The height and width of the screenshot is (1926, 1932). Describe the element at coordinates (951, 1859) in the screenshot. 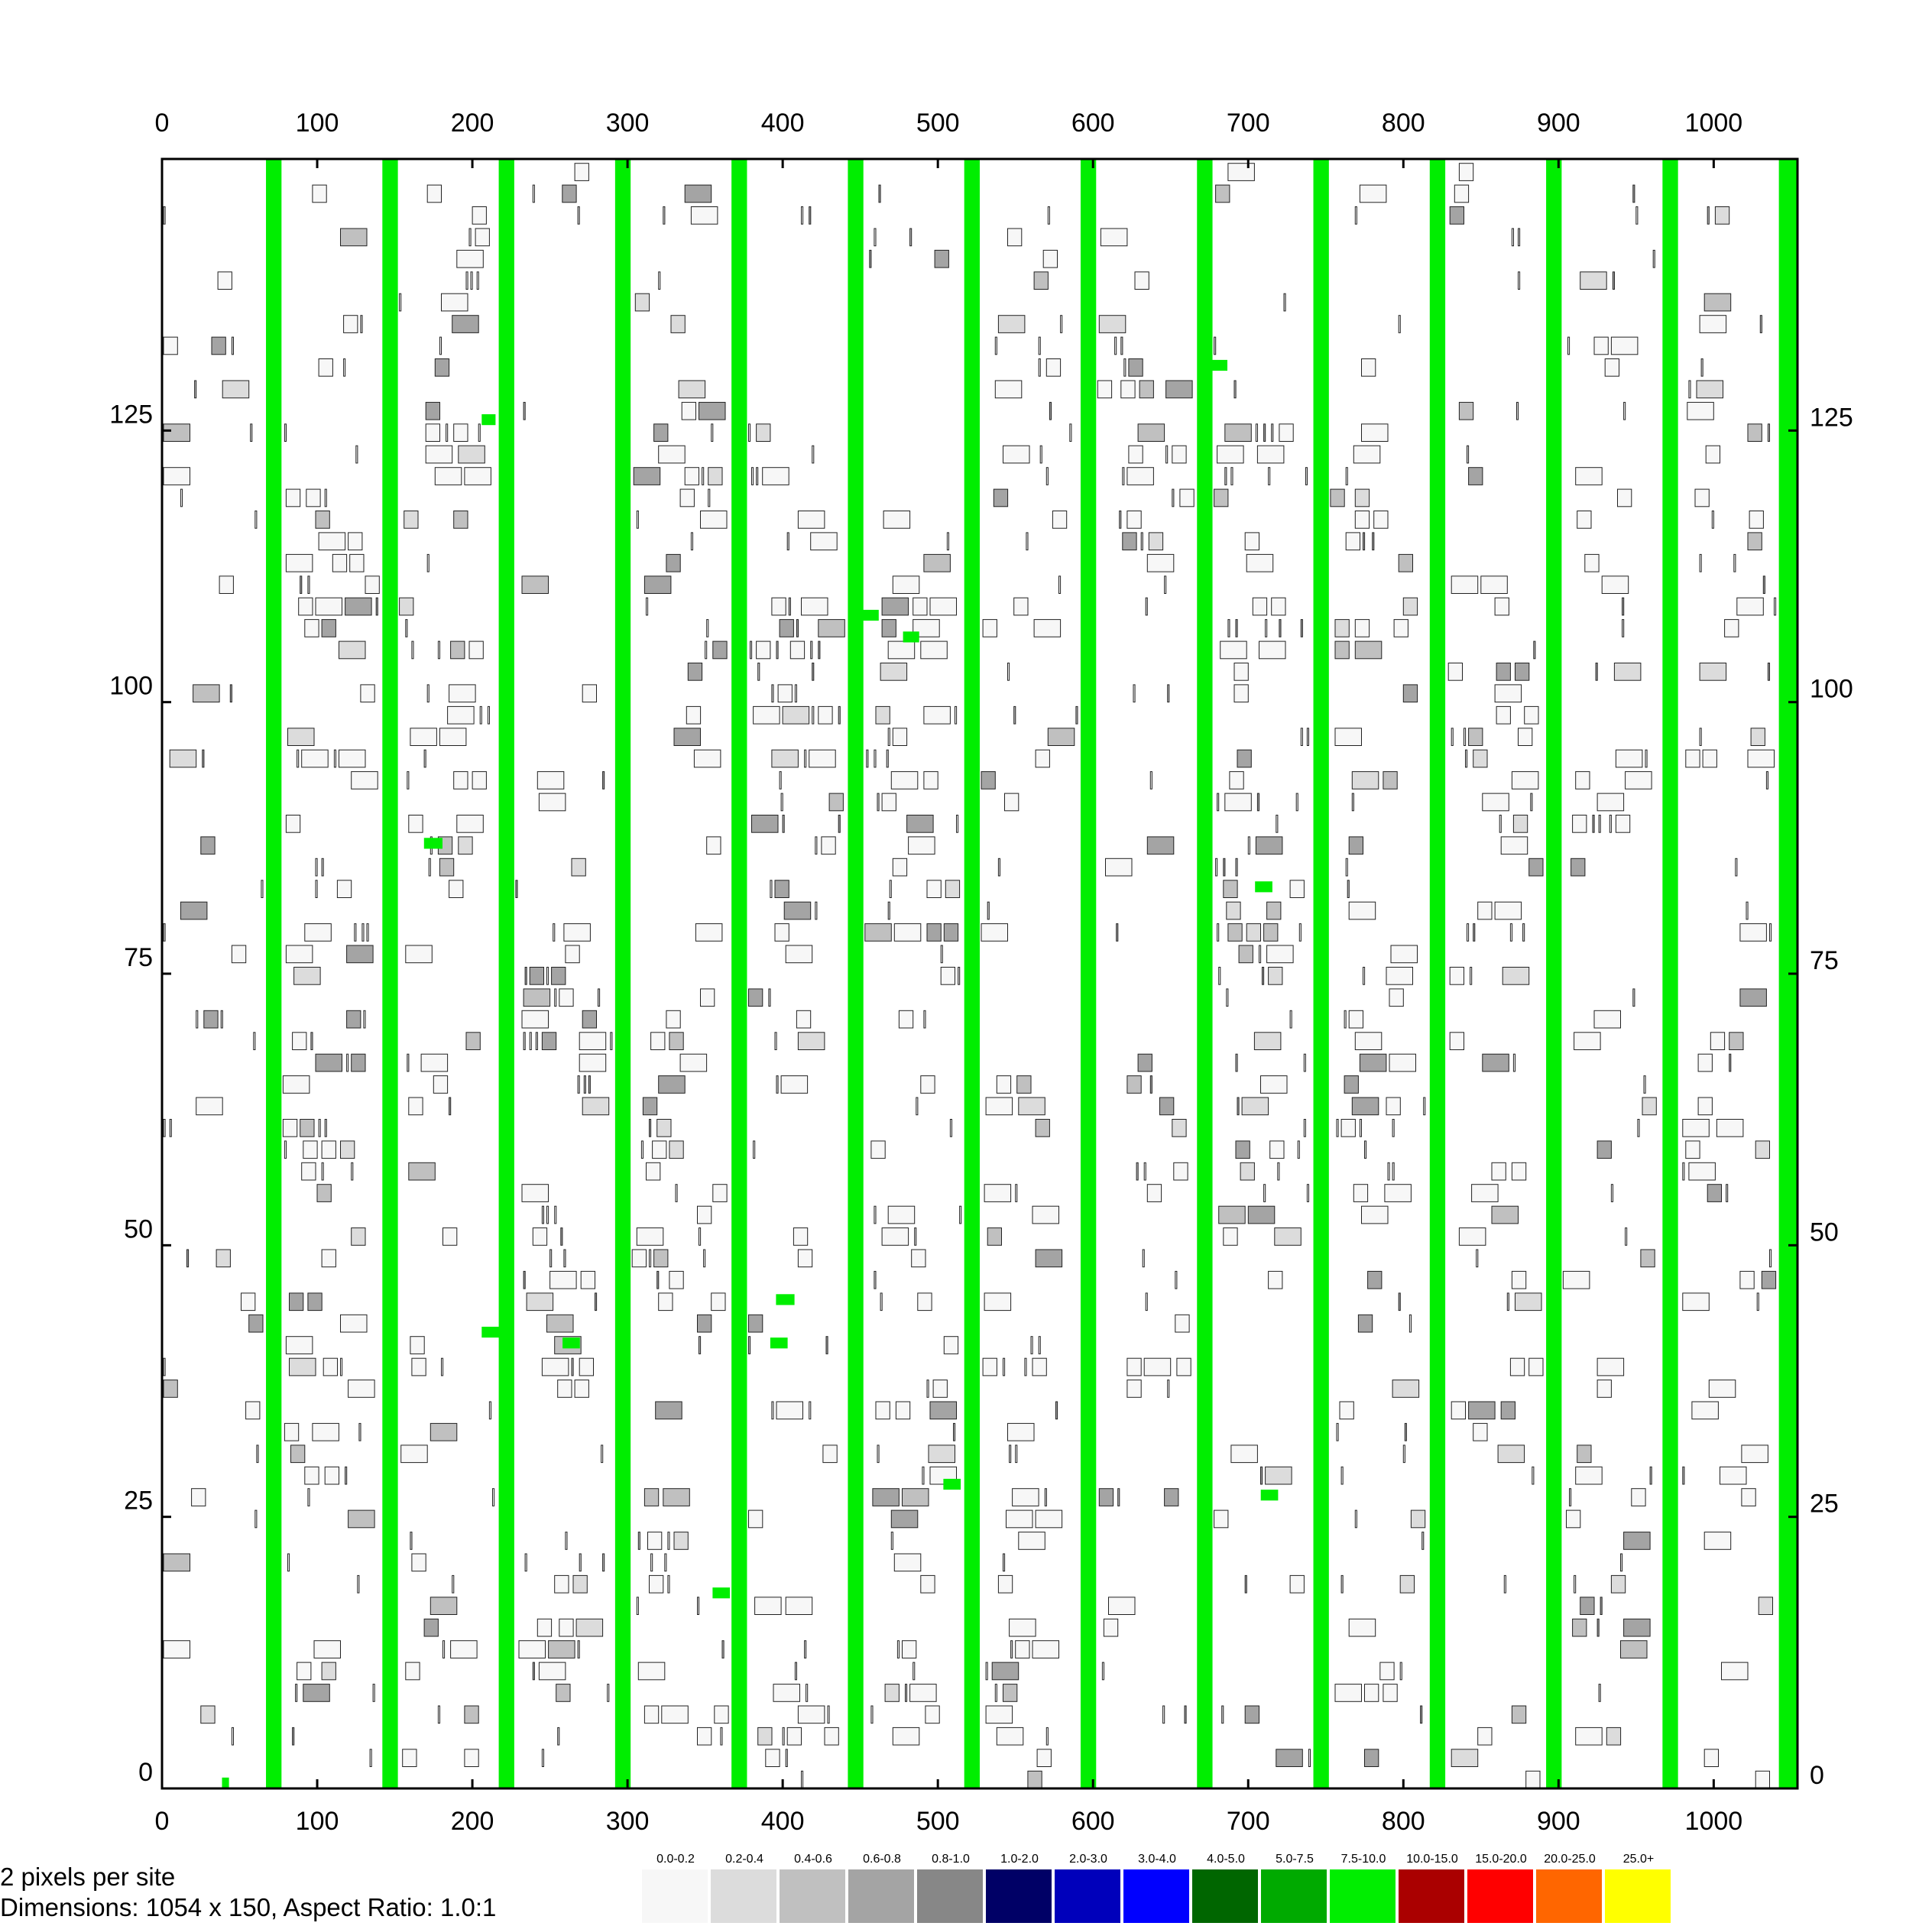

I see `legend-label: 0.8-1.0` at that location.